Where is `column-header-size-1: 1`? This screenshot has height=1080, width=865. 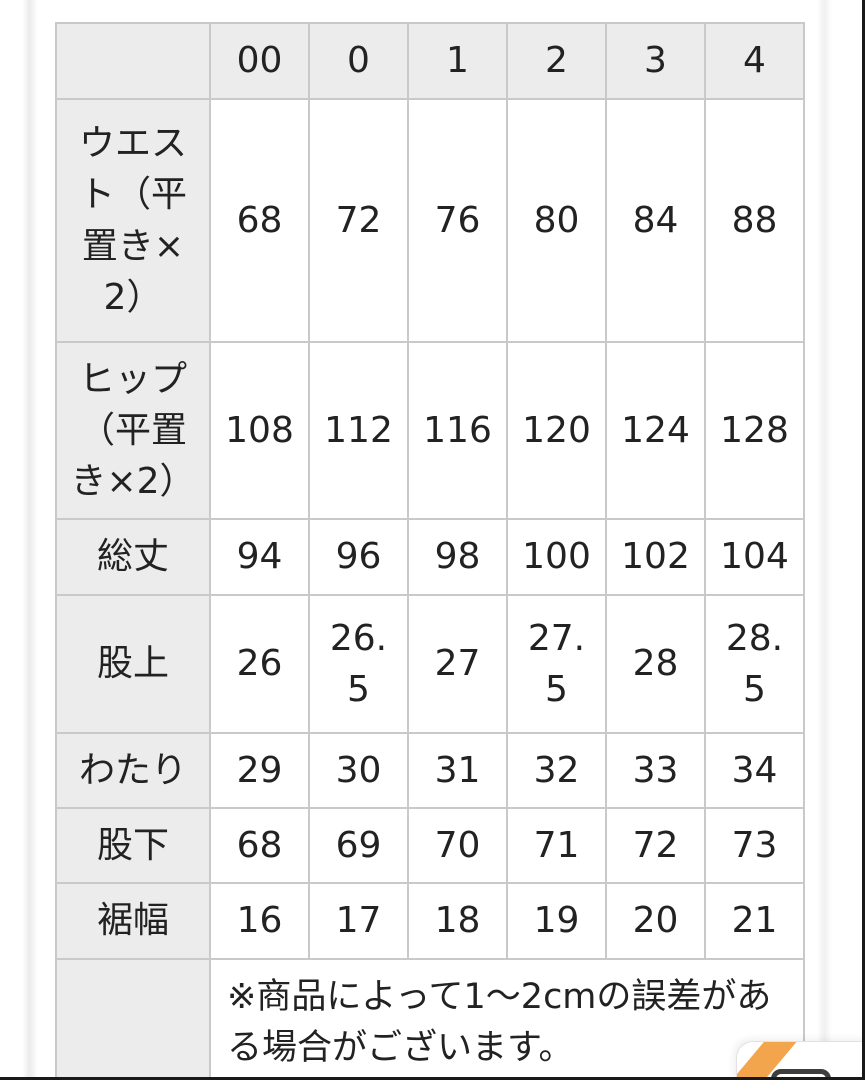 column-header-size-1: 1 is located at coordinates (457, 61).